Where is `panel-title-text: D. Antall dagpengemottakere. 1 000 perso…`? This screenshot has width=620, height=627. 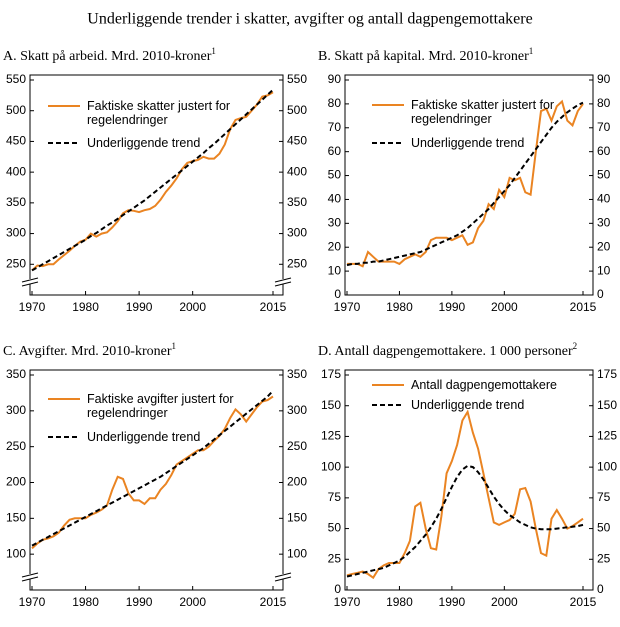
panel-title-text: D. Antall dagpengemottakere. 1 000 perso… is located at coordinates (445, 351).